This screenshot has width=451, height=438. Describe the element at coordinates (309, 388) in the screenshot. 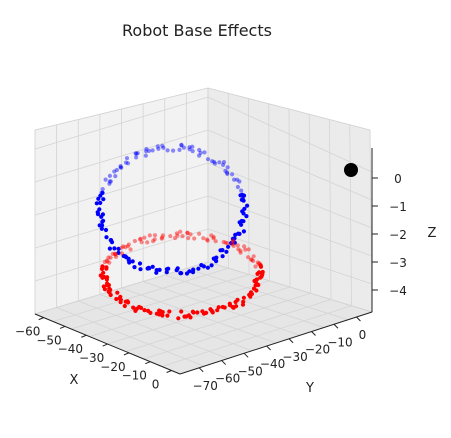

I see `y-axis-label: Y` at that location.